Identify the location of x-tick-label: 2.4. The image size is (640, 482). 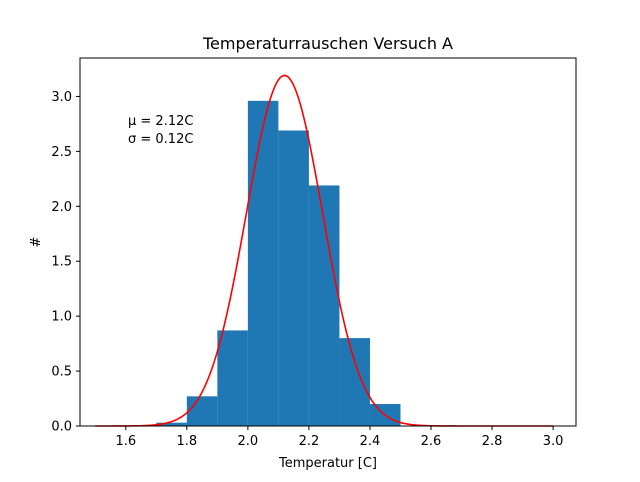
(370, 441).